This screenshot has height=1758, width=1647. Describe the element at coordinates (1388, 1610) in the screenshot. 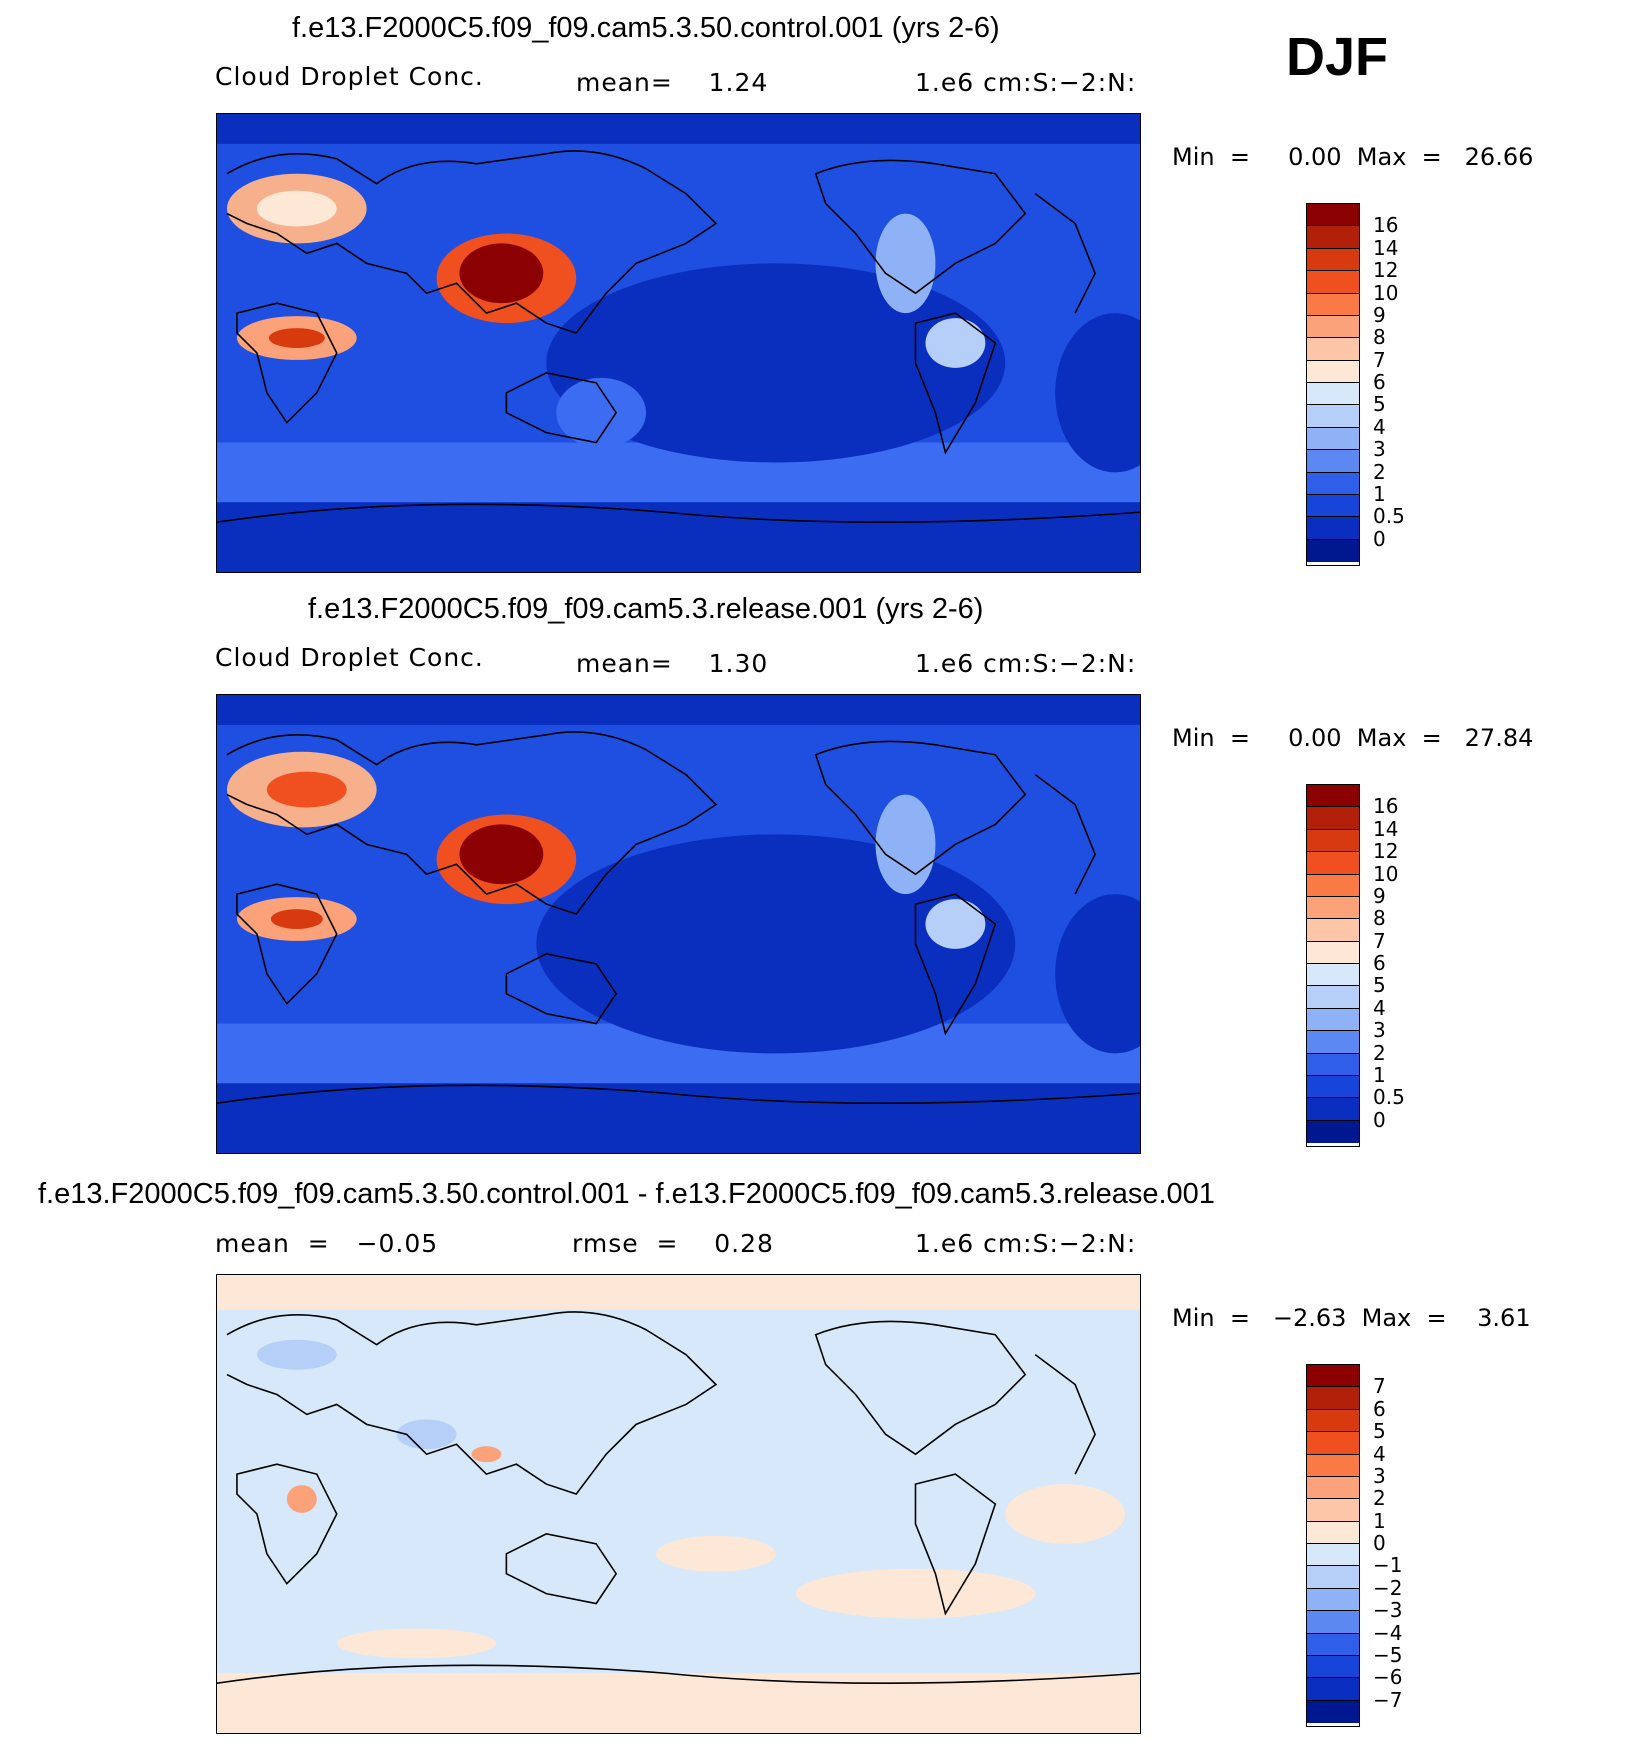

I see `colorbar-label: −3` at that location.